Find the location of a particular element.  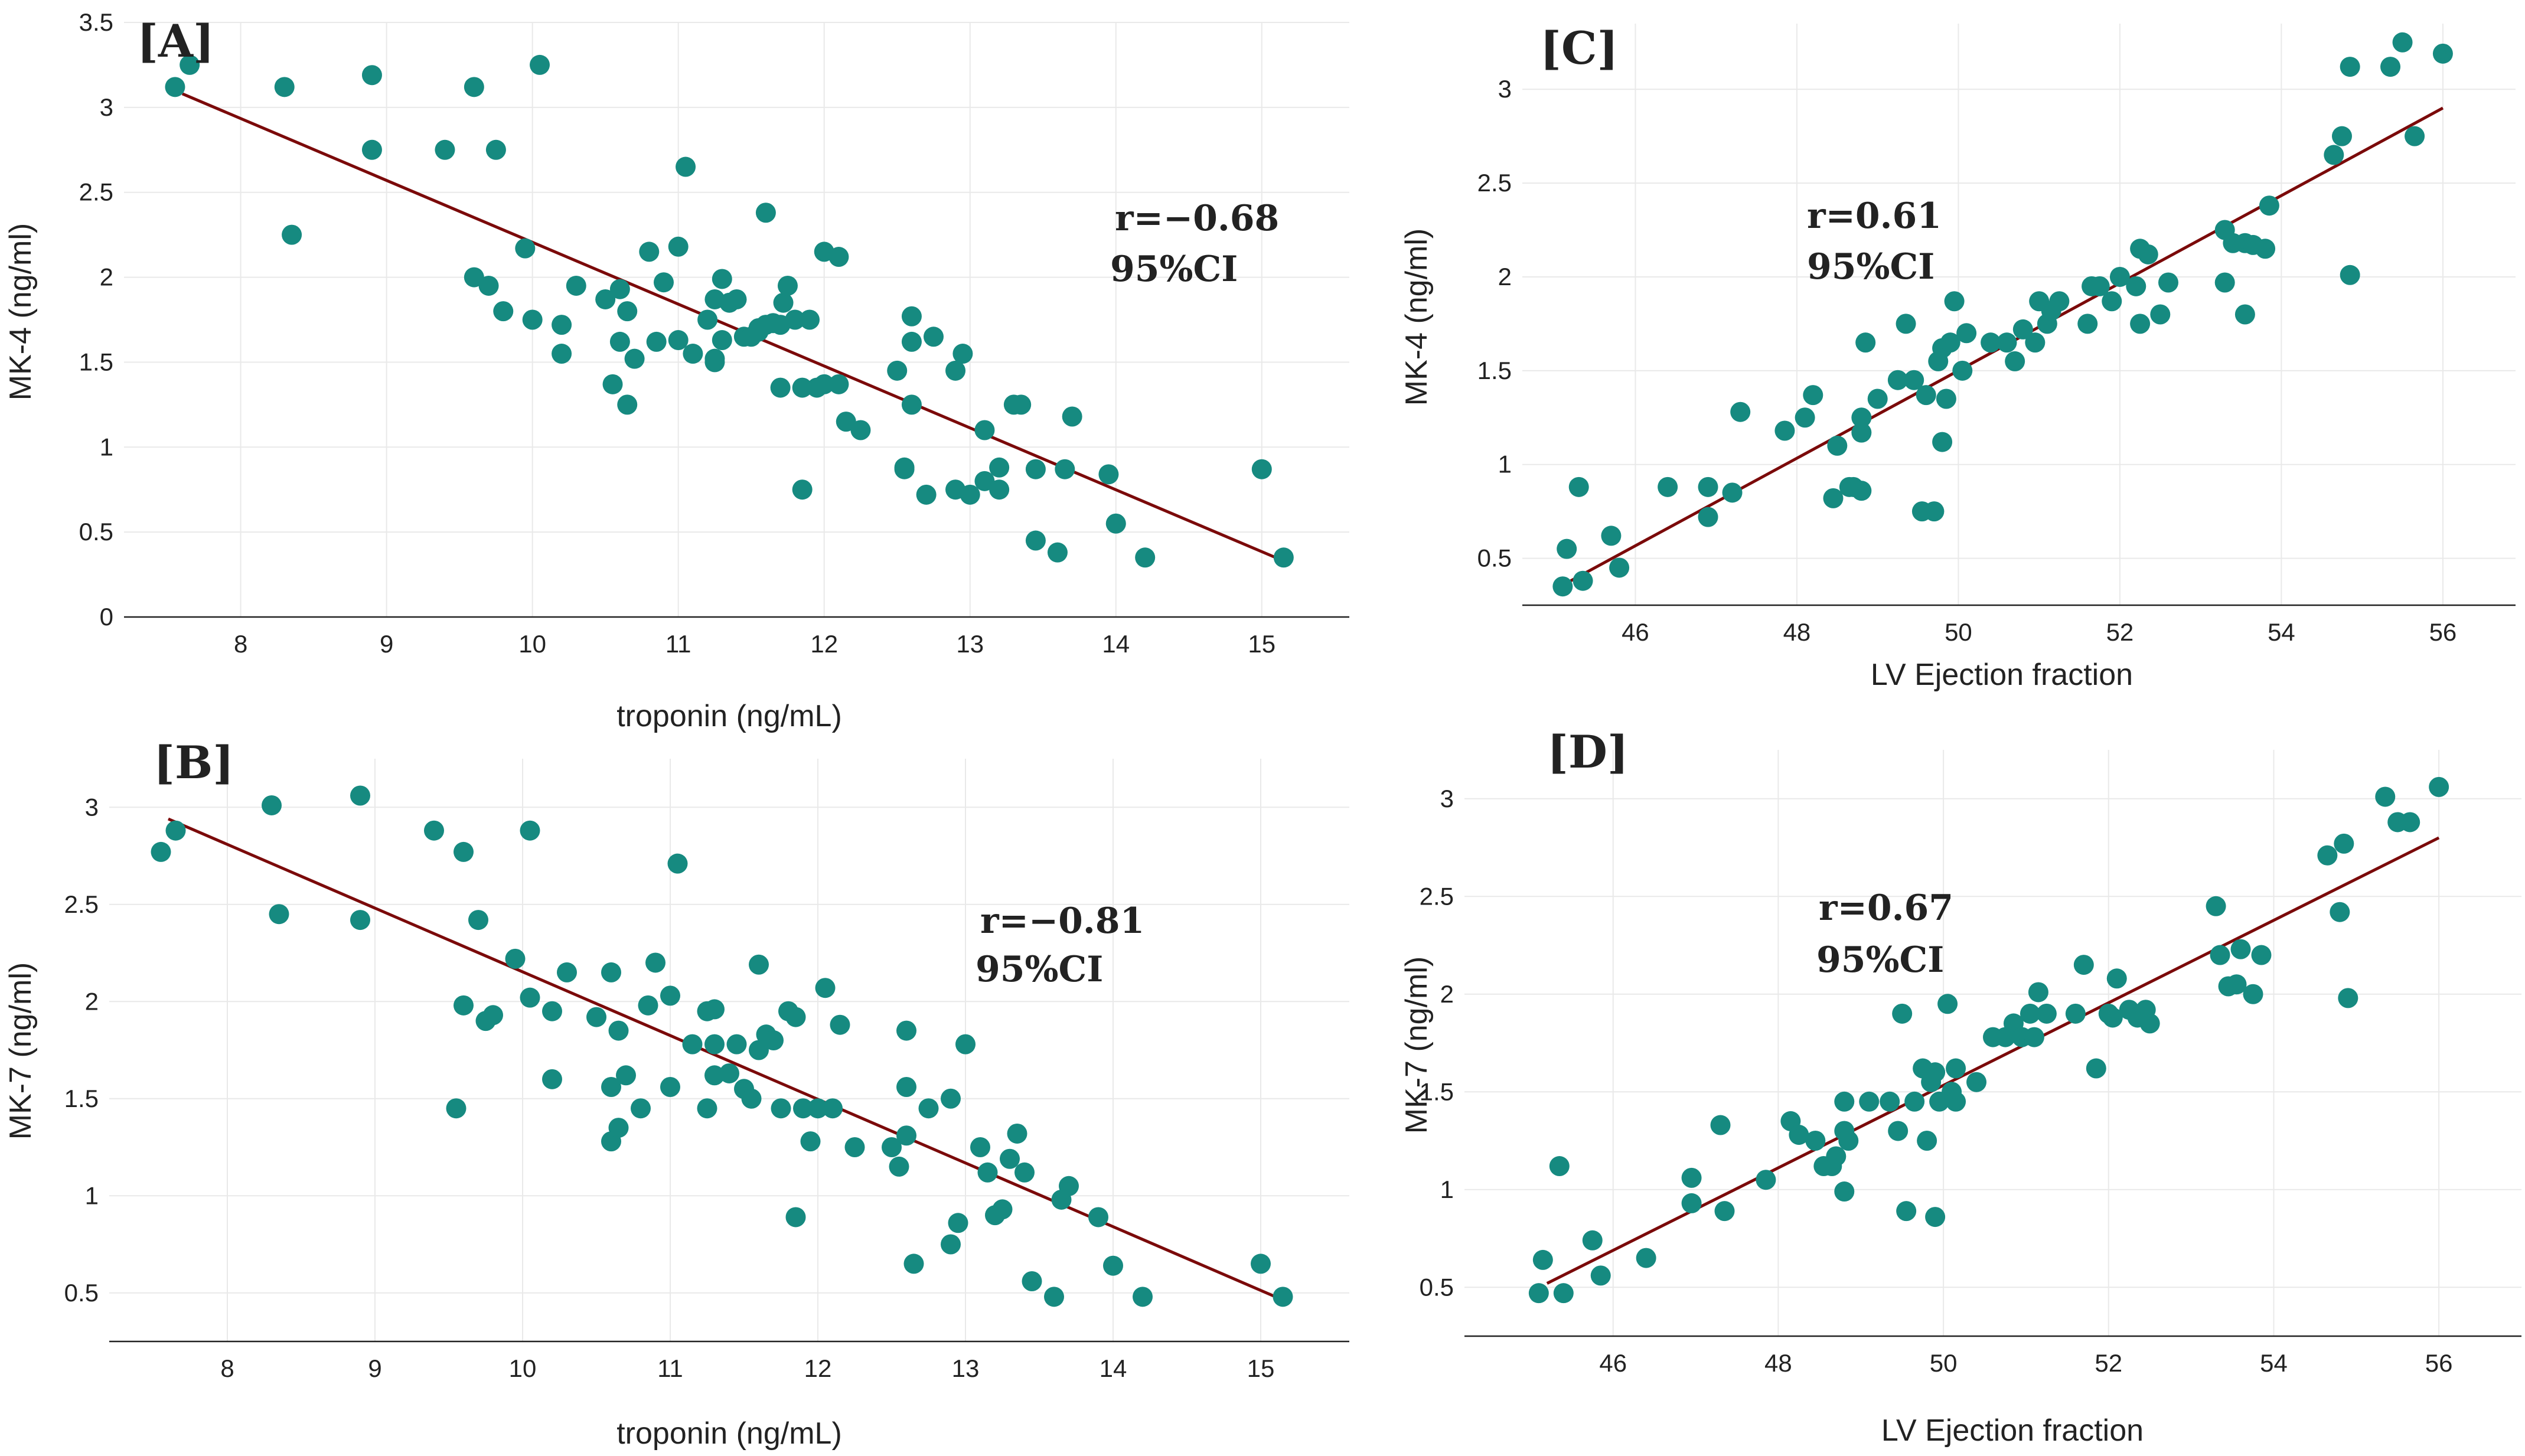

panel-b-x-tick-label: 9 is located at coordinates (374, 1368).